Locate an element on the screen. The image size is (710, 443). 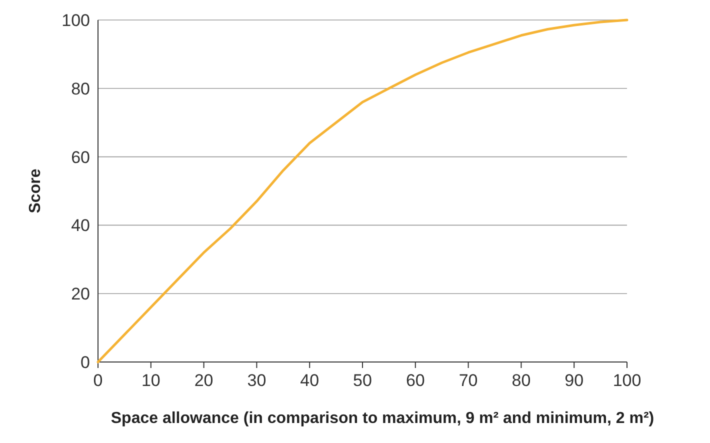
x-tick-label: 60 is located at coordinates (415, 380).